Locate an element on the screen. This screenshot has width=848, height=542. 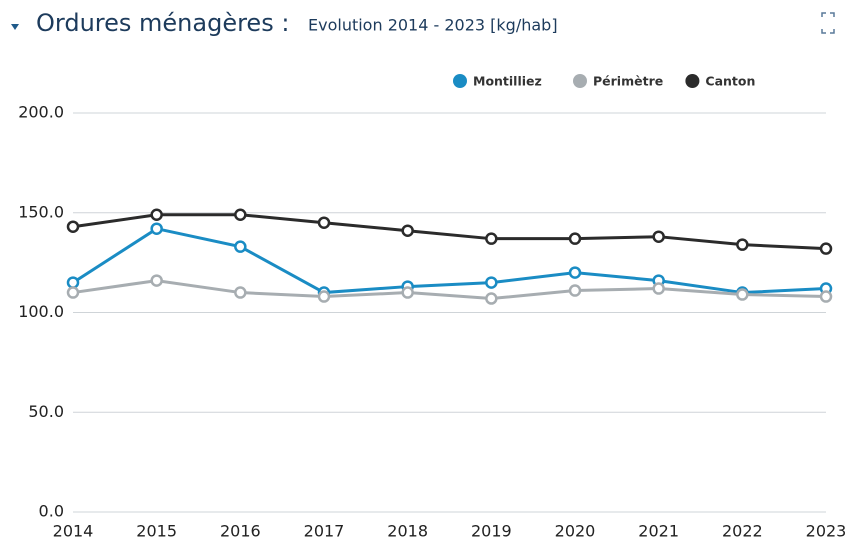
x-tick-label: 2015 is located at coordinates (156, 531).